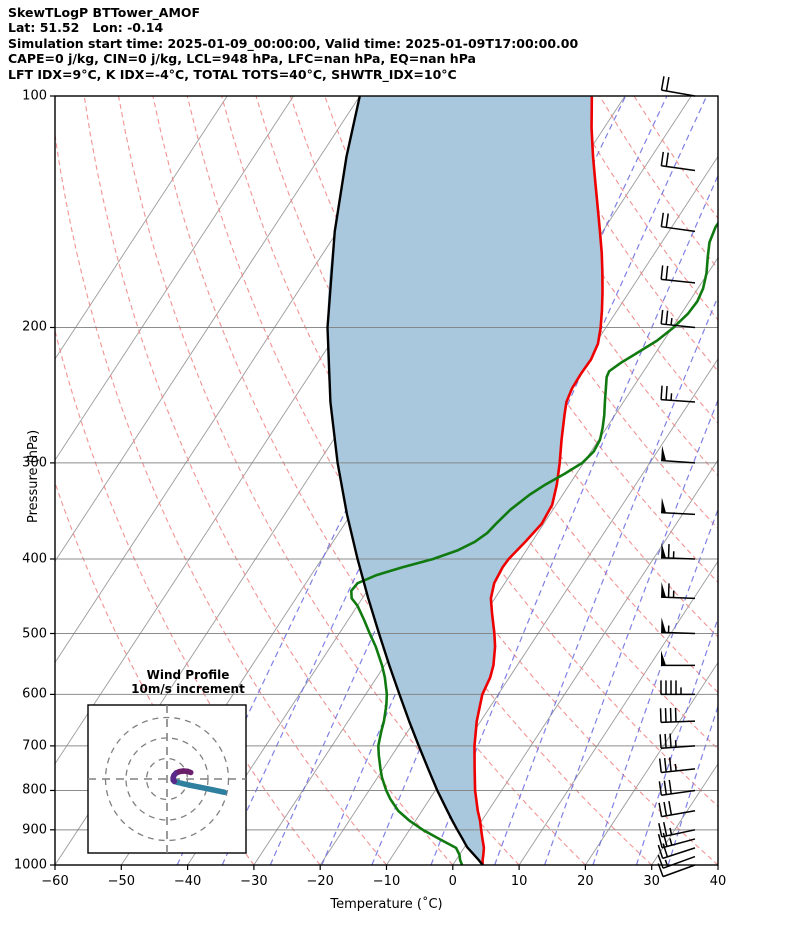 Image resolution: width=794 pixels, height=937 pixels. What do you see at coordinates (30, 865) in the screenshot?
I see `pressure-tick-label: 1000` at bounding box center [30, 865].